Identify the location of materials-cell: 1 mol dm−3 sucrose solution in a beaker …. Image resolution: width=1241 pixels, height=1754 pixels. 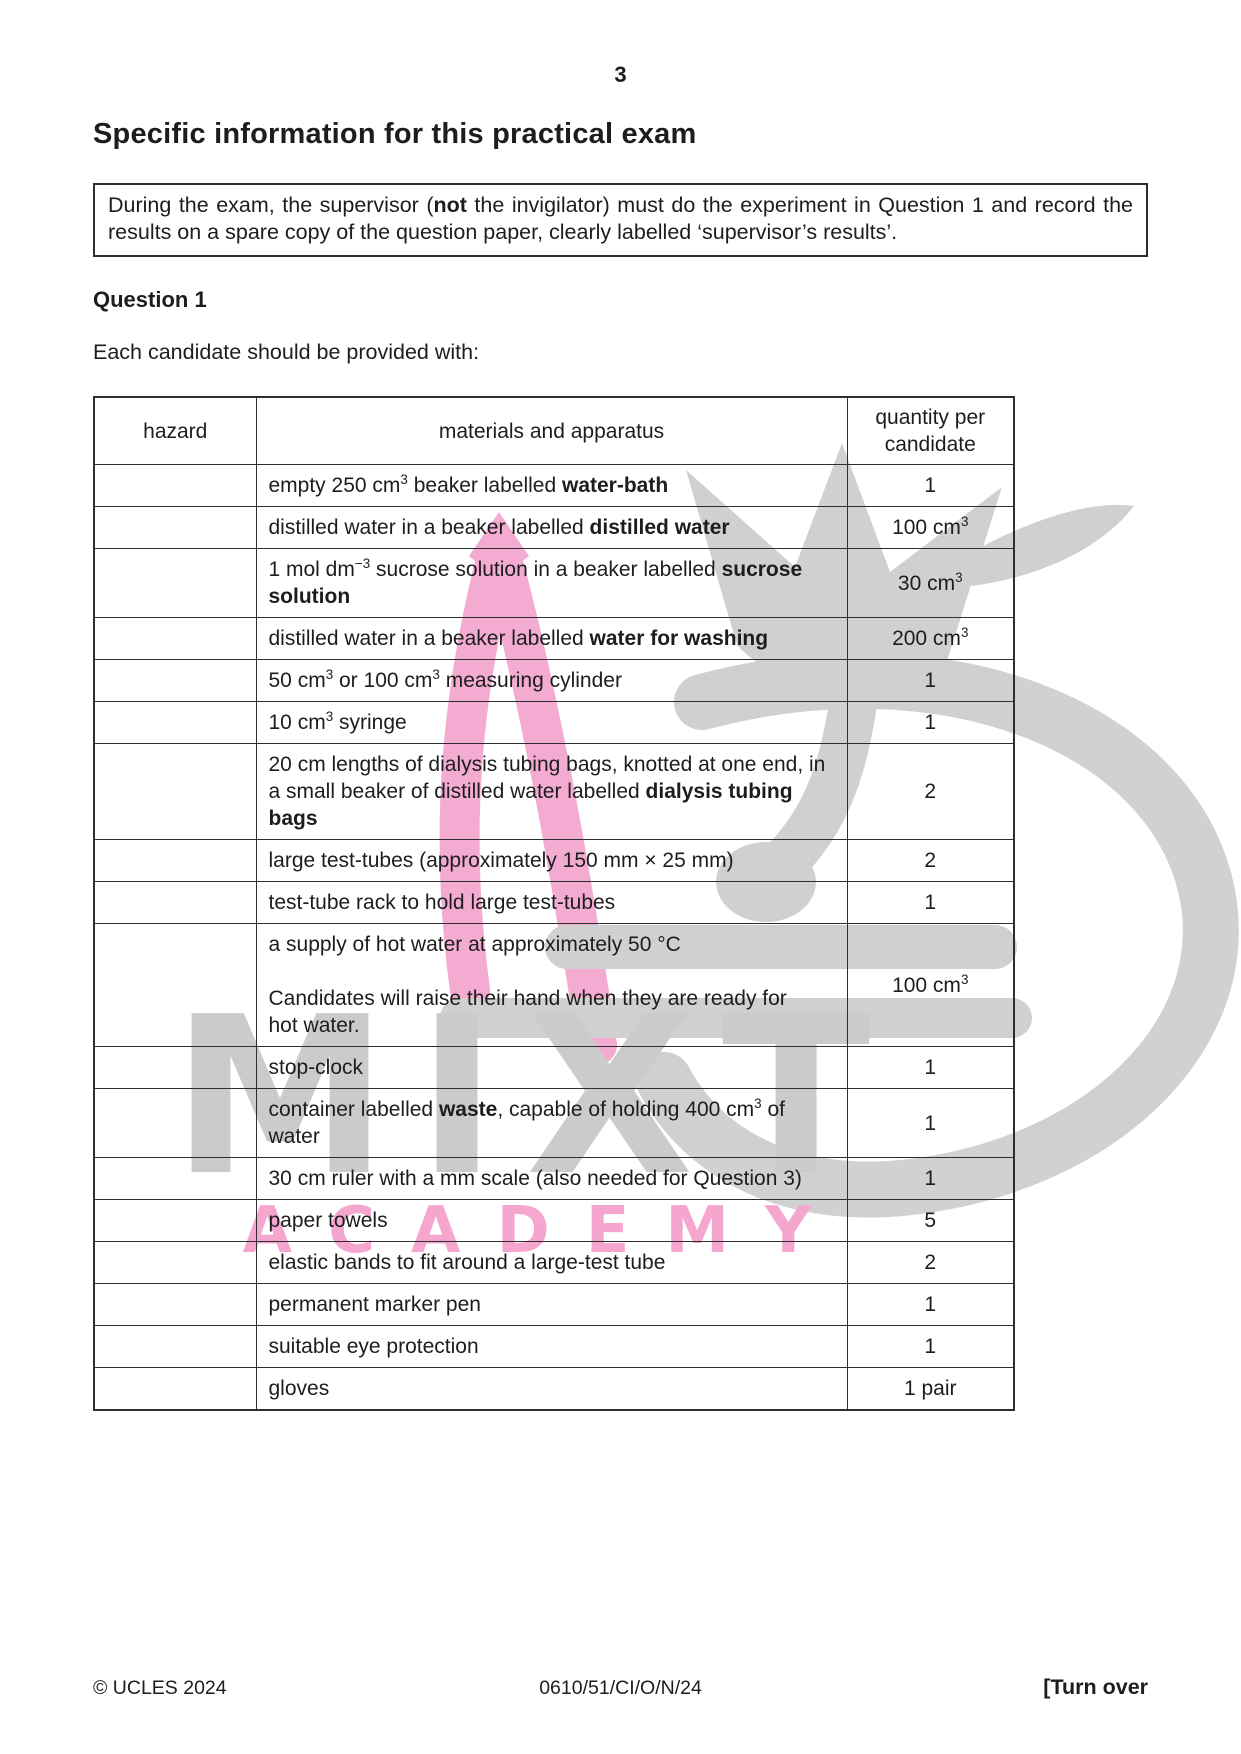
(551, 583).